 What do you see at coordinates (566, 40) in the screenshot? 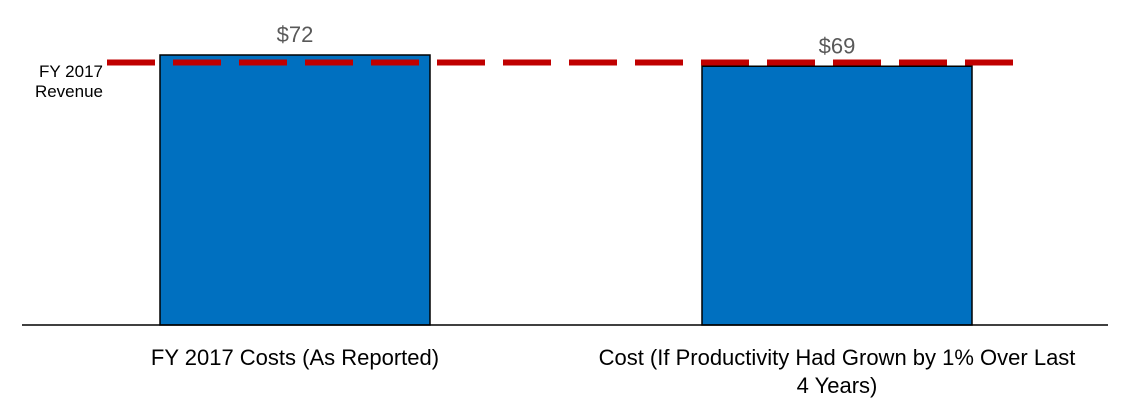
I see `value-labels-group: $72 $69` at bounding box center [566, 40].